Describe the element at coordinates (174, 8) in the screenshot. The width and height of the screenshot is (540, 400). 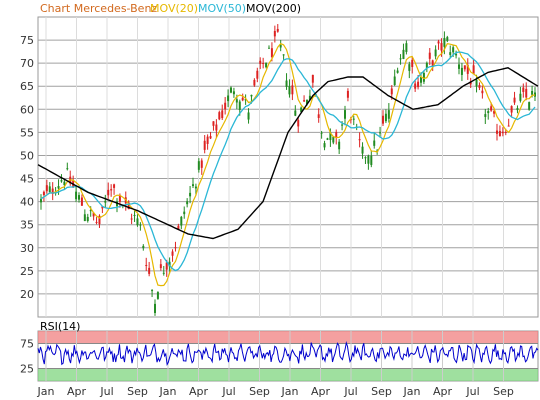
I see `legend-mov20: MOV(20)` at that location.